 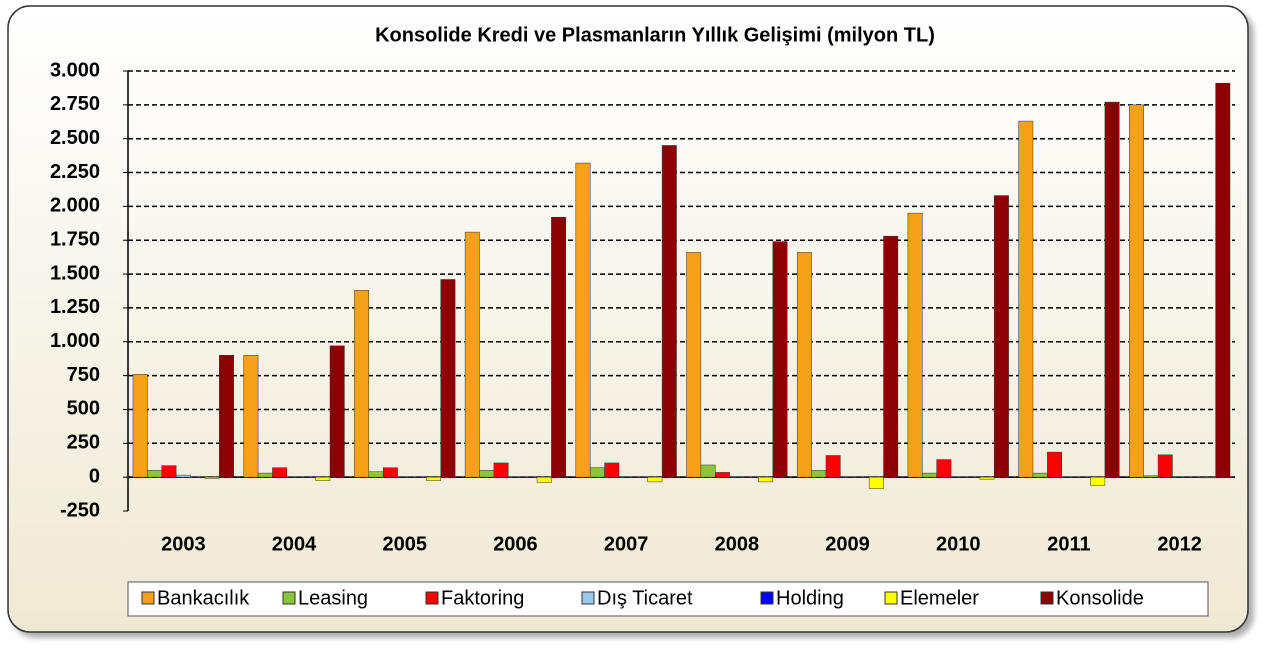 I want to click on legend, so click(x=668, y=599).